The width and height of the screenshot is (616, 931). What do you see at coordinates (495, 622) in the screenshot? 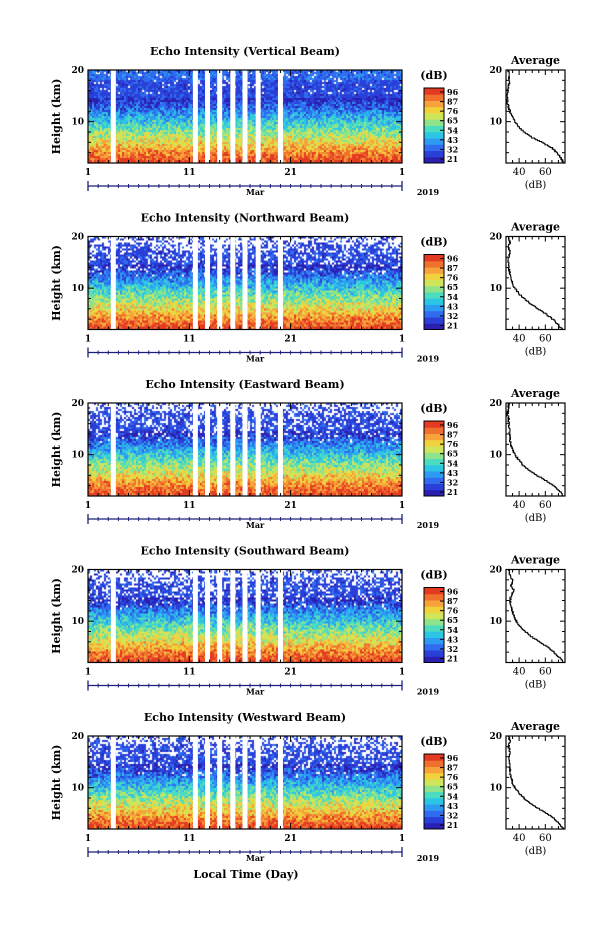
I see `average-y-tick-label: 10` at bounding box center [495, 622].